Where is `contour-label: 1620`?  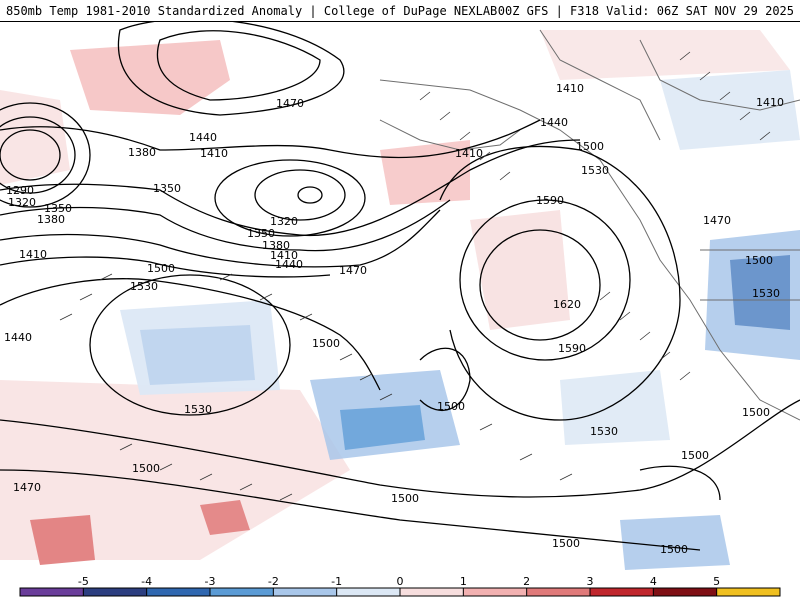 contour-label: 1620 is located at coordinates (567, 304).